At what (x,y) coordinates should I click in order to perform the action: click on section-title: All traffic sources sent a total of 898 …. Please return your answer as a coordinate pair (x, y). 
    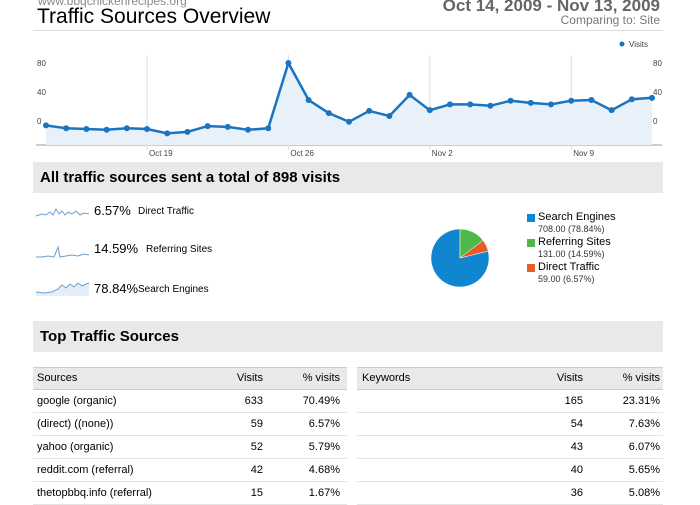
    Looking at the image, I should click on (190, 177).